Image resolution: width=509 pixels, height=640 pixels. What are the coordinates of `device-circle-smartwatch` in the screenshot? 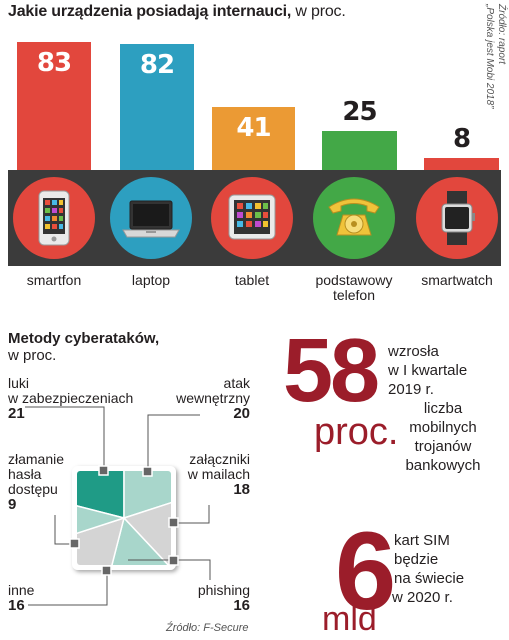 It's located at (457, 218).